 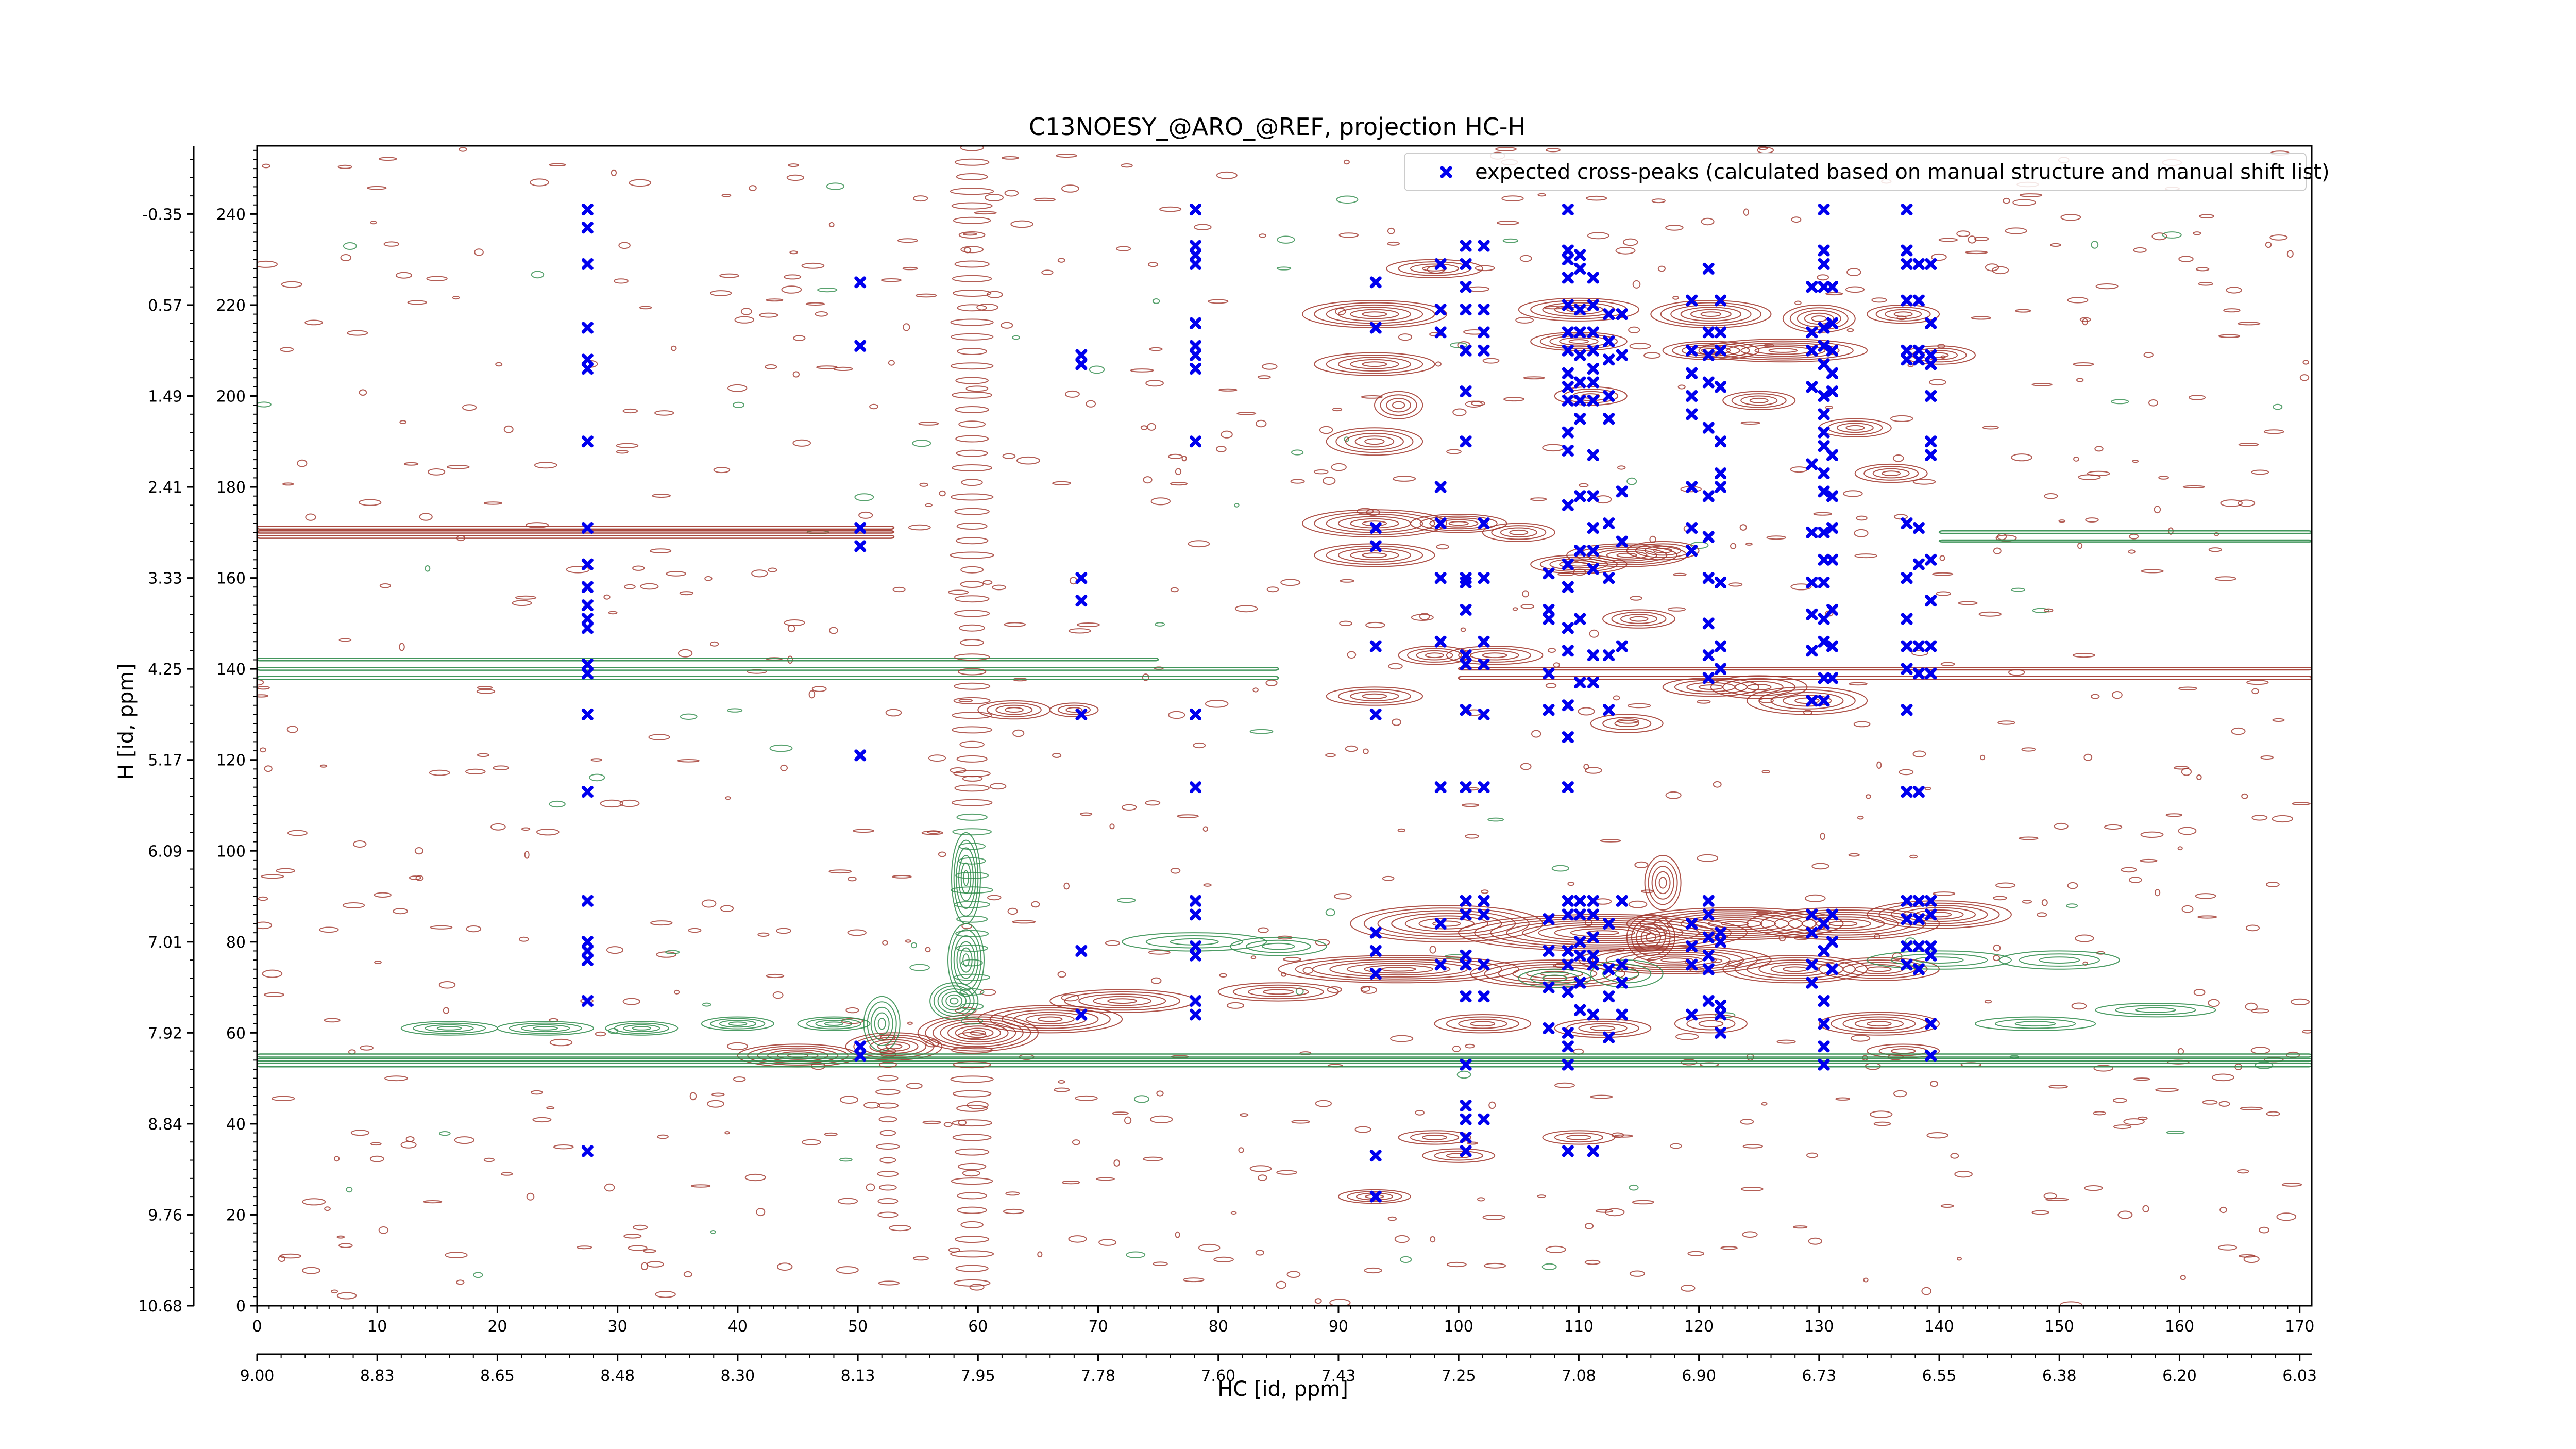 What do you see at coordinates (165, 943) in the screenshot?
I see `y-ppm-tick-label: 7.01` at bounding box center [165, 943].